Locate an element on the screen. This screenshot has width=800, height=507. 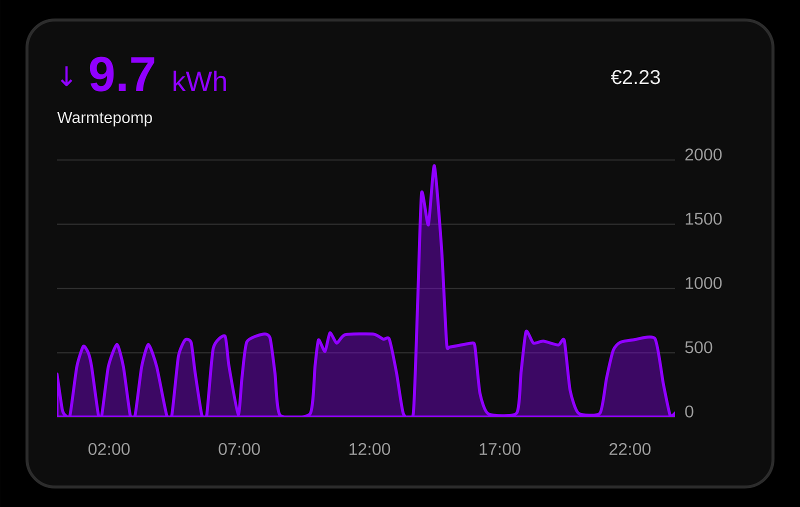
x-tick-label: 17:00 is located at coordinates (500, 449).